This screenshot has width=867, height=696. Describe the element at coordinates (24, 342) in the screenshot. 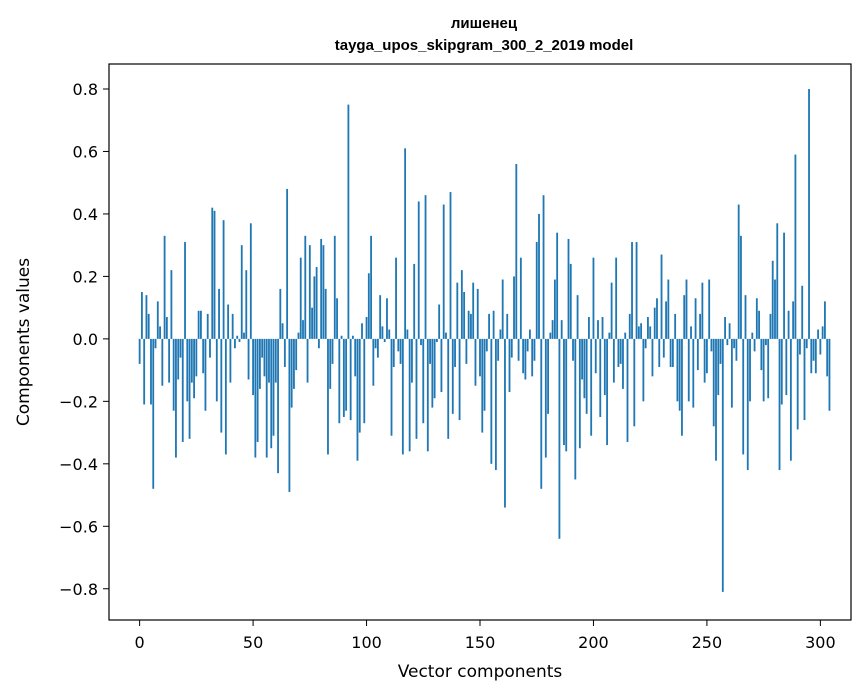

I see `y-axis-label: Components values` at that location.